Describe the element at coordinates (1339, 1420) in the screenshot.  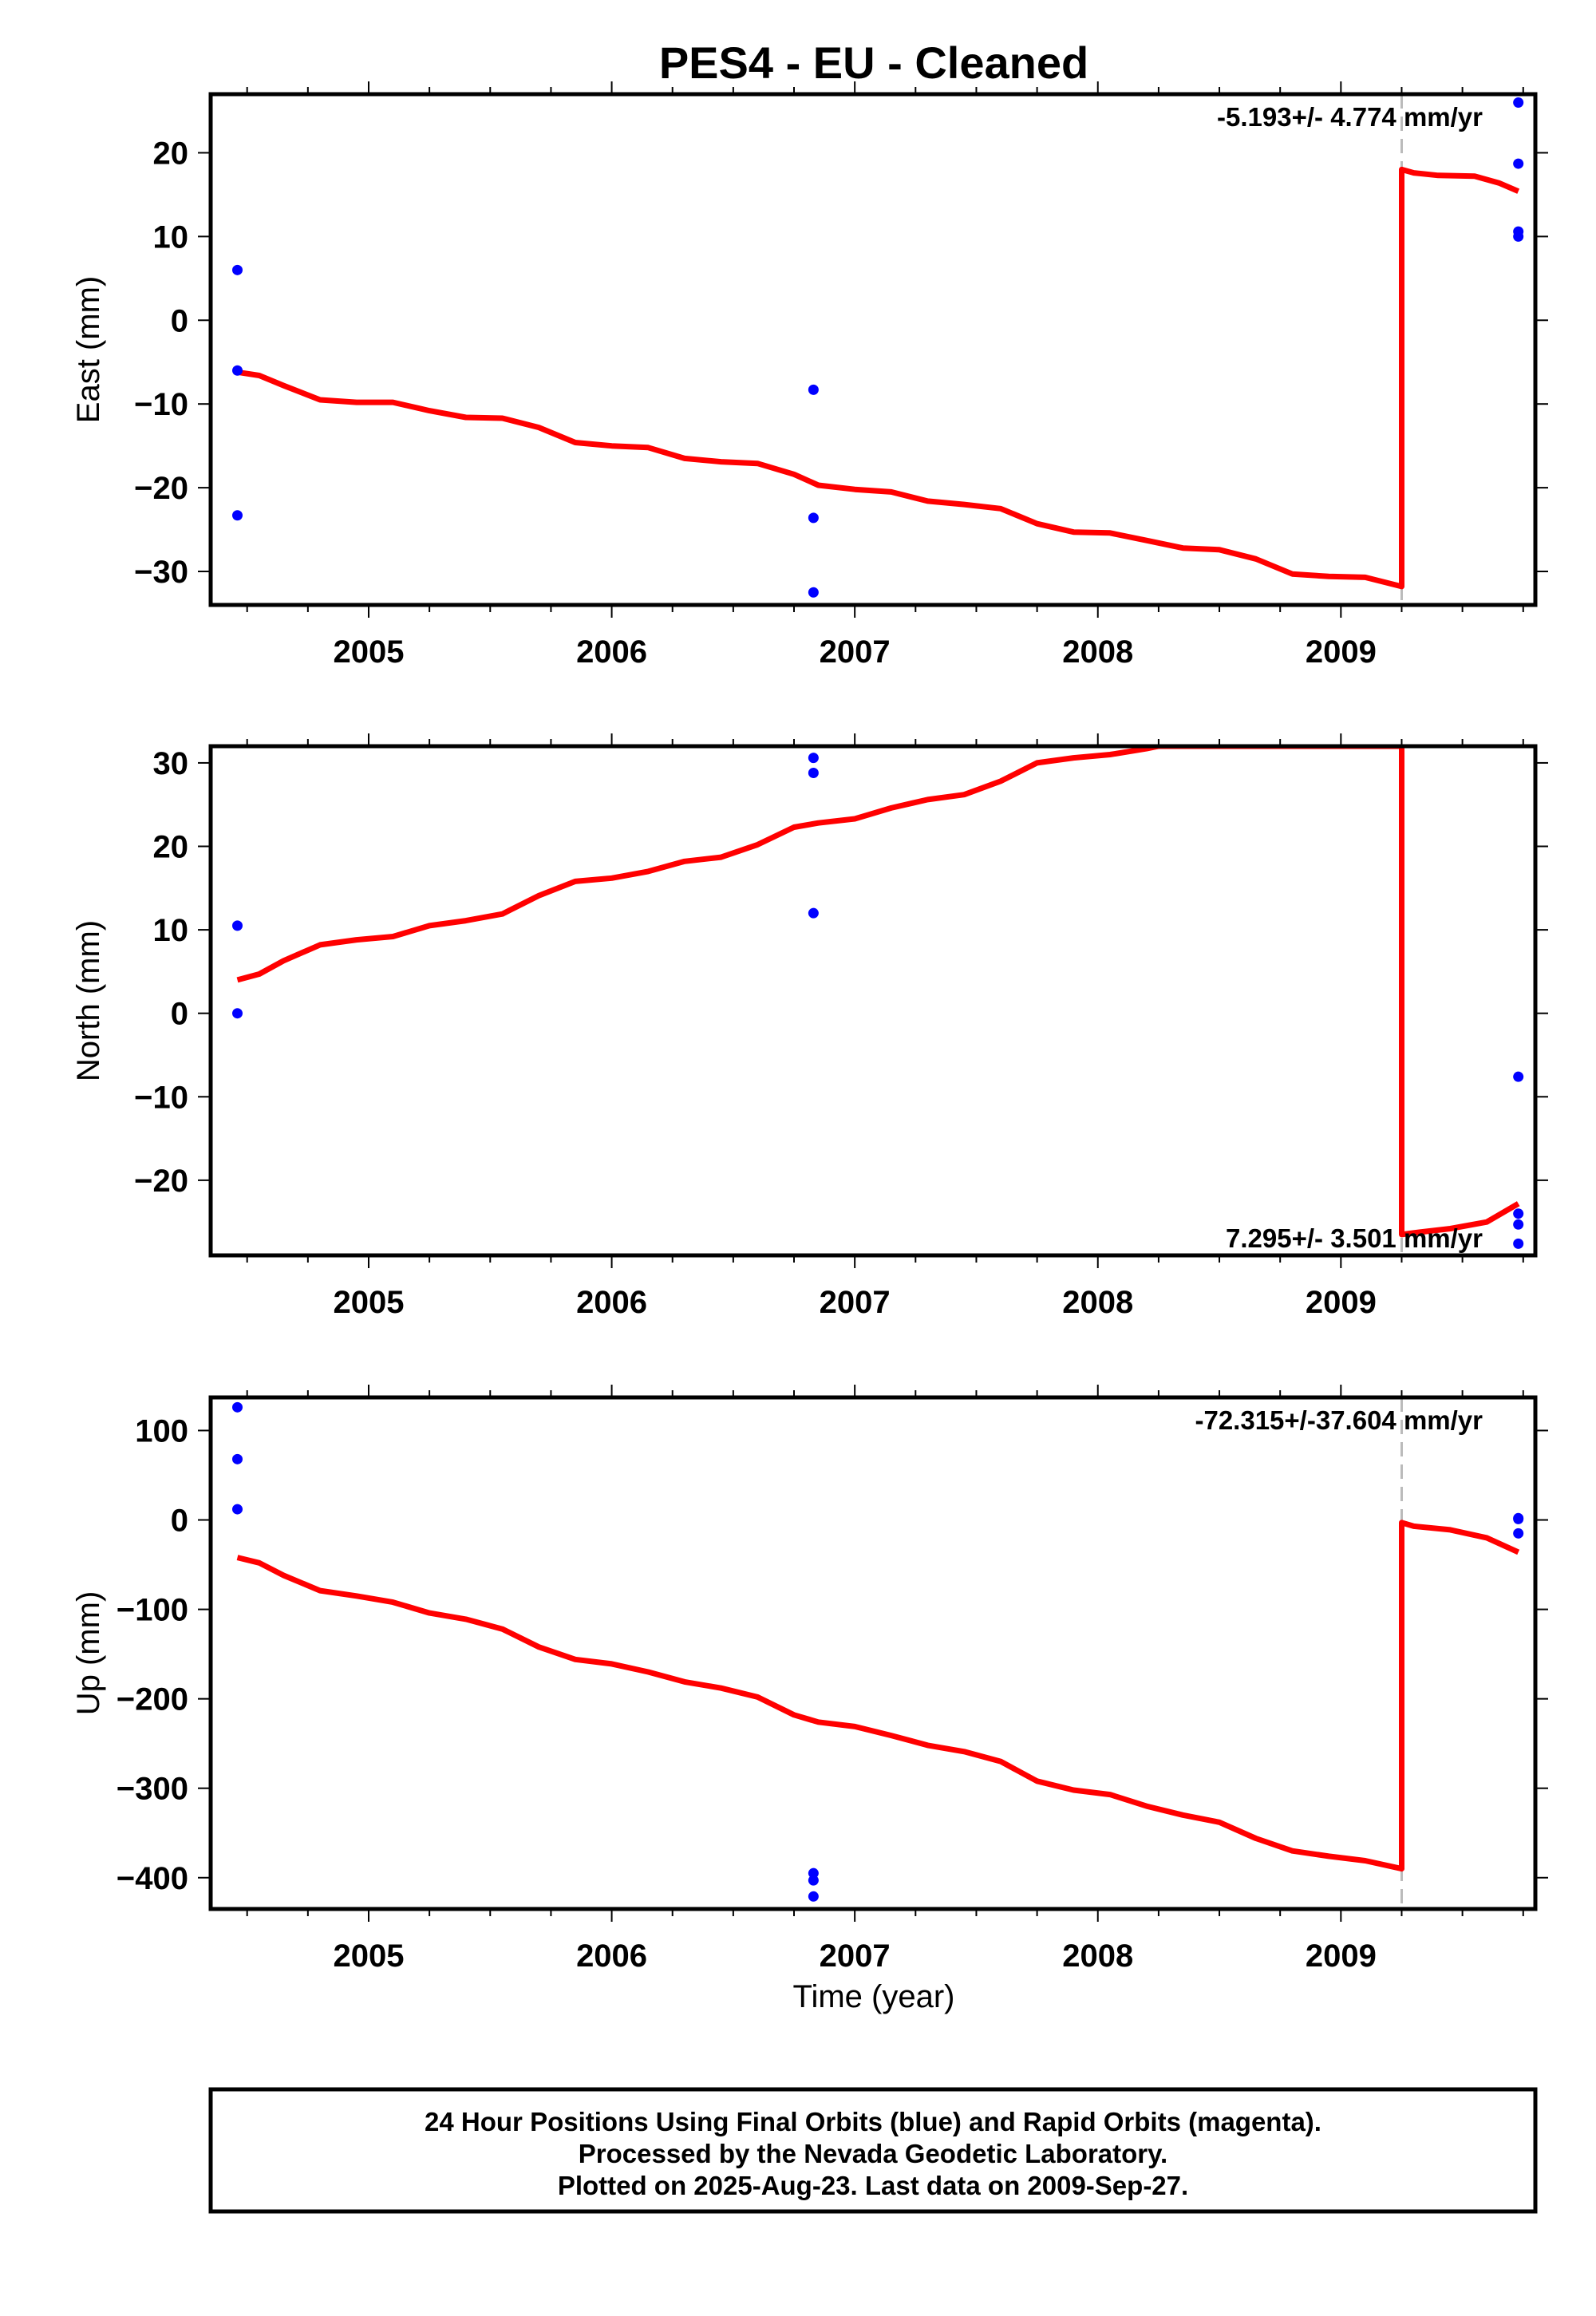
I see `up-rate-label: -72.315+/-37.604 mm/yr` at that location.